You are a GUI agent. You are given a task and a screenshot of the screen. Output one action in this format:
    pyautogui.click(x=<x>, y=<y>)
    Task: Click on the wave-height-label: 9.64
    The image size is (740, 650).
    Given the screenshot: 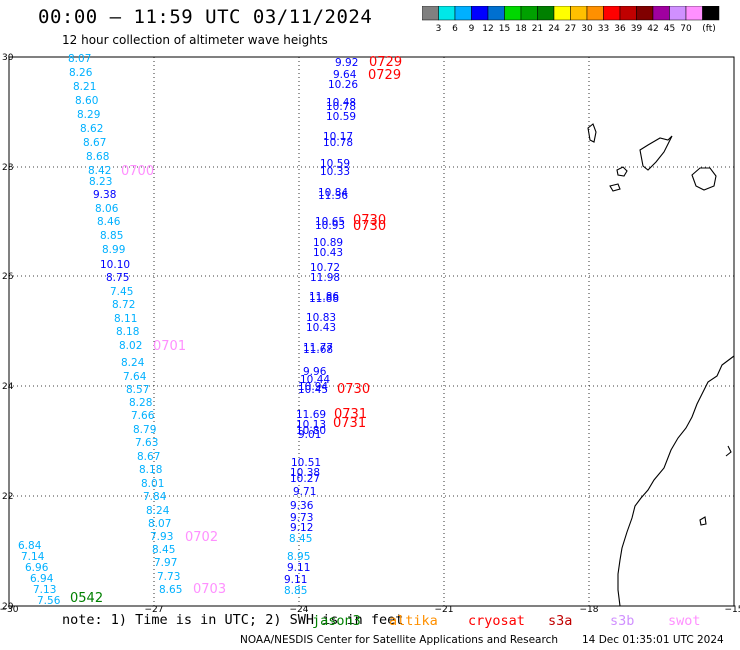 What is the action you would take?
    pyautogui.click(x=345, y=75)
    